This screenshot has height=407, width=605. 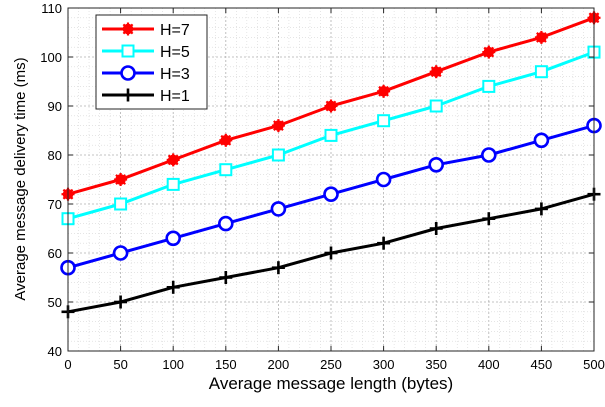 What do you see at coordinates (175, 96) in the screenshot?
I see `legend-label-h-1: H=1` at bounding box center [175, 96].